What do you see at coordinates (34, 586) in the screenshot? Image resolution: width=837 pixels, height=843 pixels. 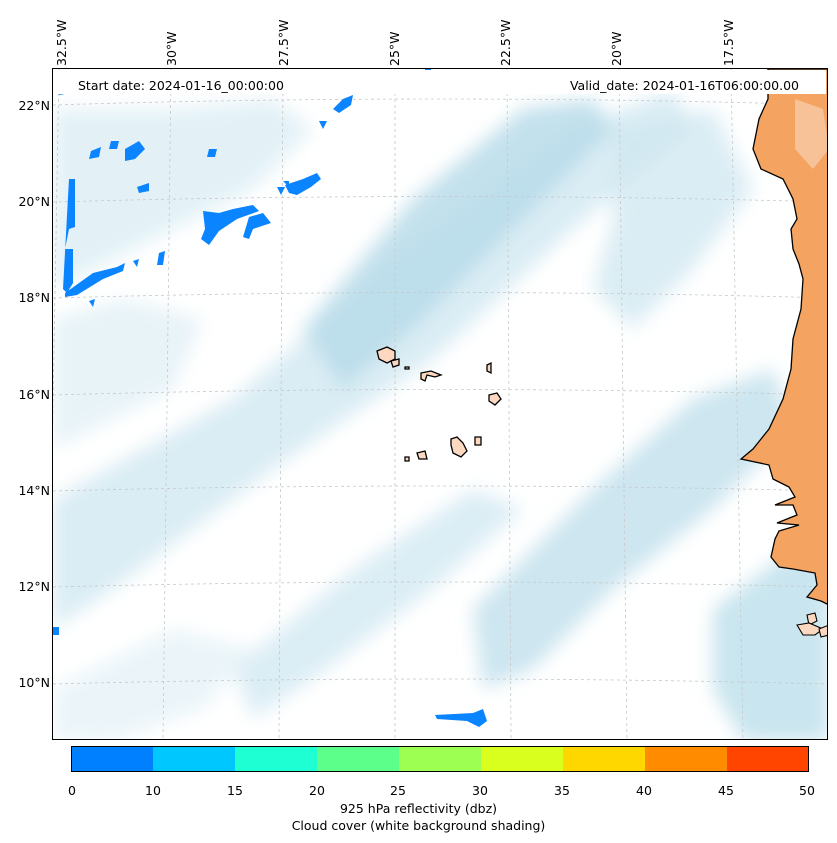 I see `lat-label: 12°N` at bounding box center [34, 586].